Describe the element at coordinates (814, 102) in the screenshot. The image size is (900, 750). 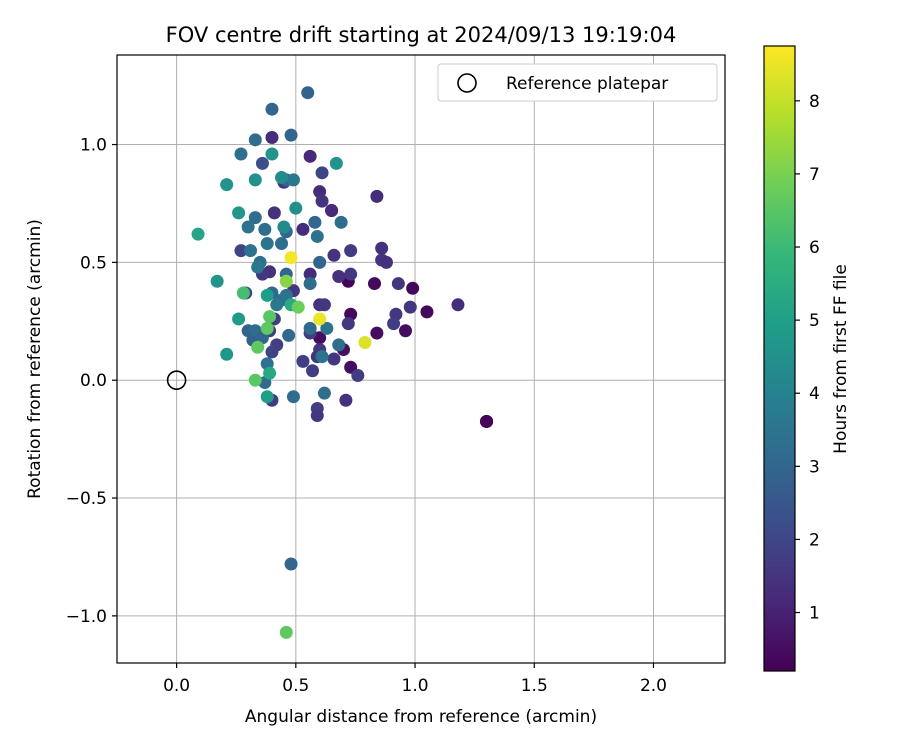
I see `colorbar-tick-label: 8` at that location.